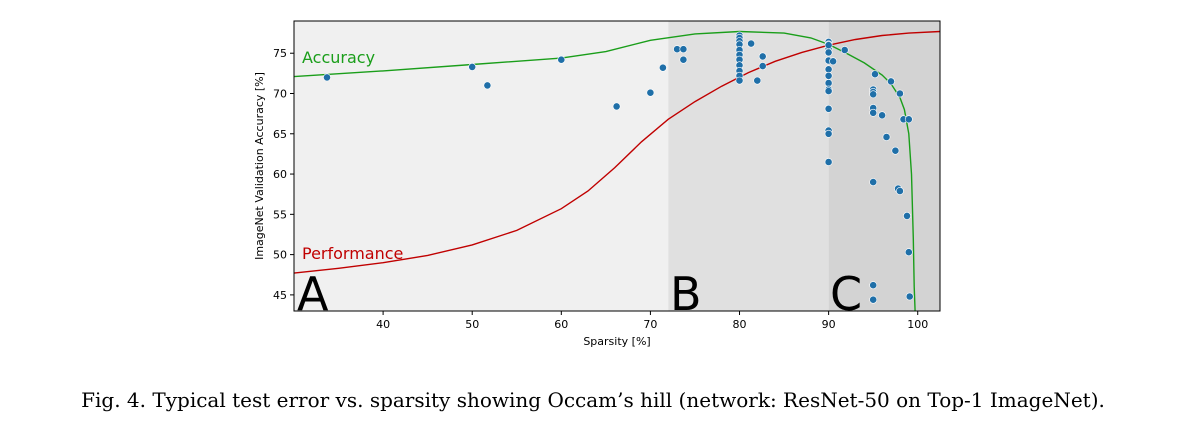 The height and width of the screenshot is (444, 1186). I want to click on y-tick-label: 55, so click(280, 214).